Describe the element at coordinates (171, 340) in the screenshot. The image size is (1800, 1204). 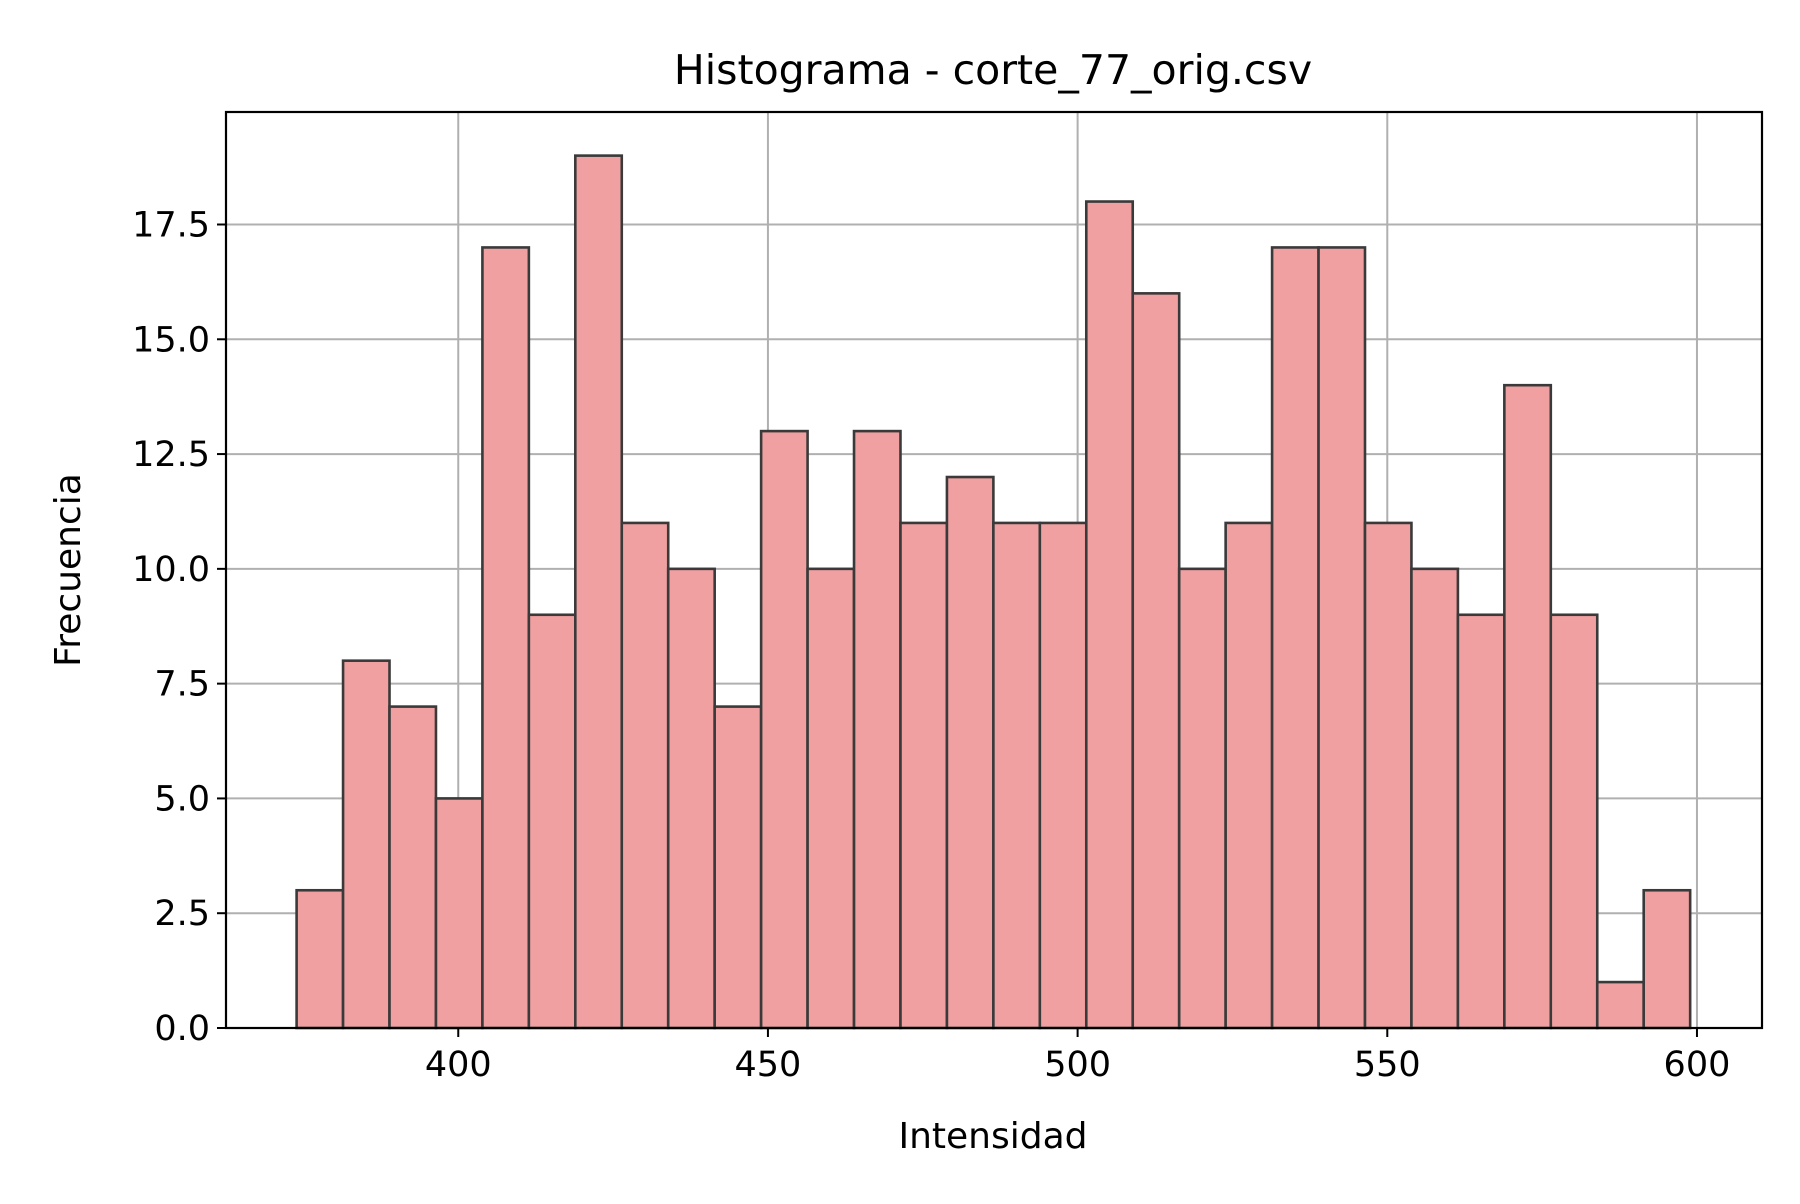
I see `y-tick-label: 15.0` at that location.